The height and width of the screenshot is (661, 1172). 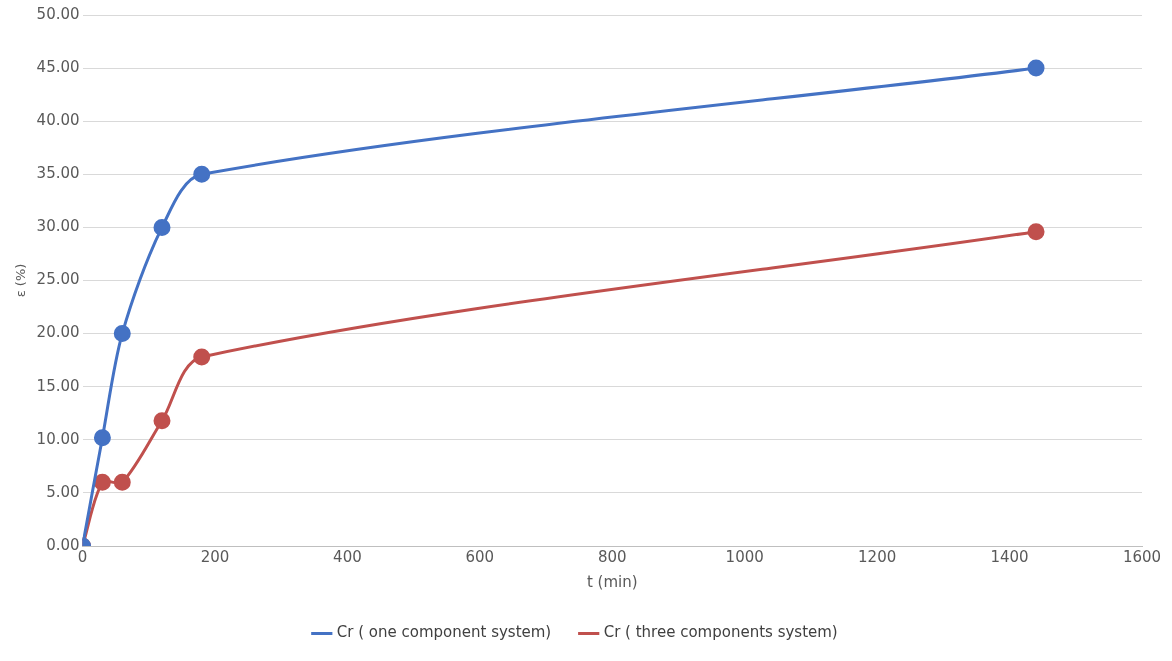 I want to click on x-tick-label: 1000, so click(x=744, y=556).